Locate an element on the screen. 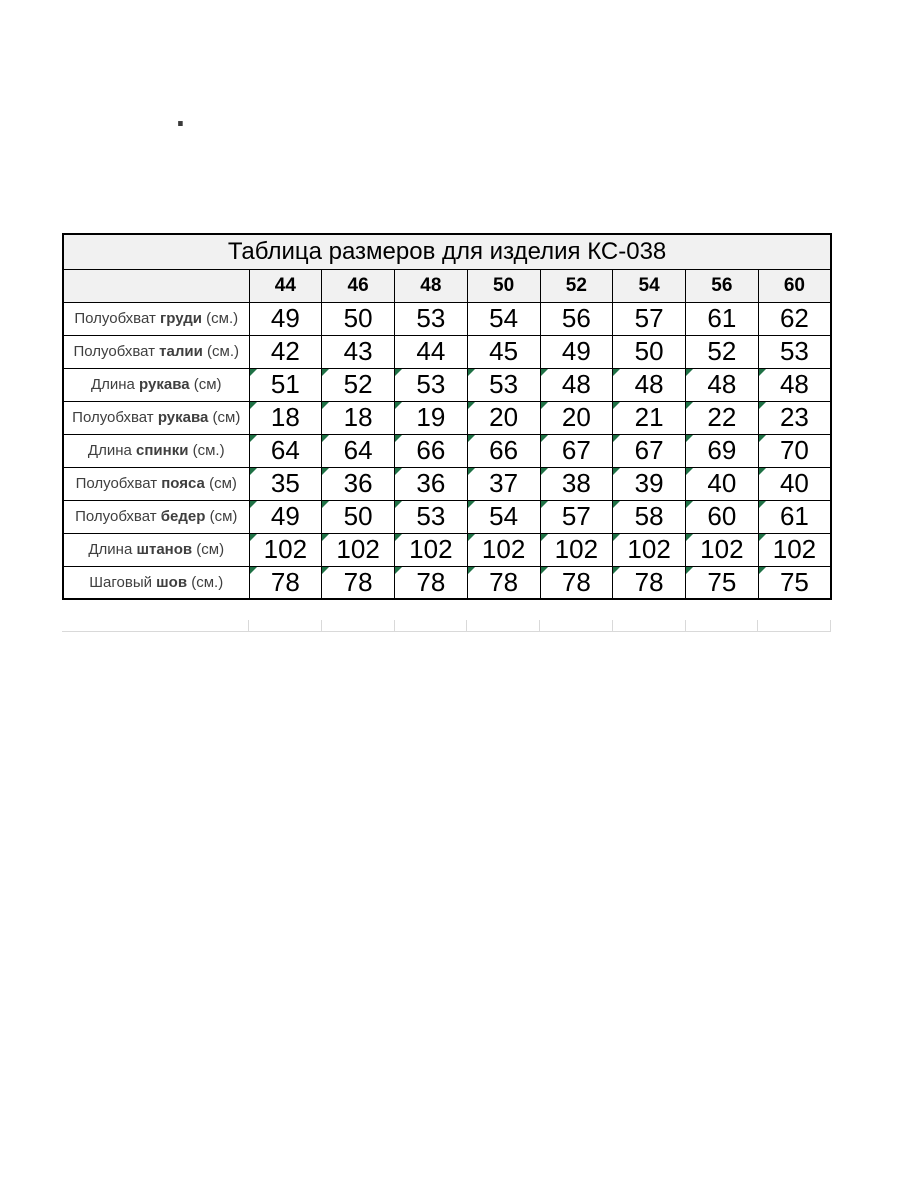  measurement-label: Полуобхват талии (см.) is located at coordinates (156, 351).